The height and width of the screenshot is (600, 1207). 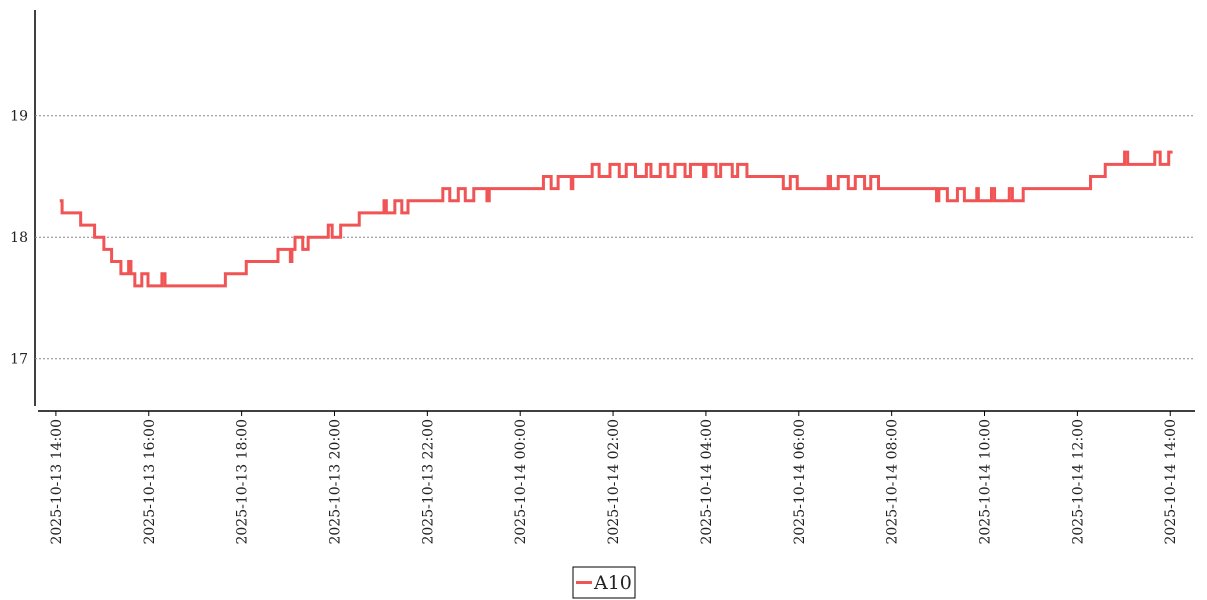 I want to click on x-tick-label: 2025-10-14 00:00, so click(x=521, y=482).